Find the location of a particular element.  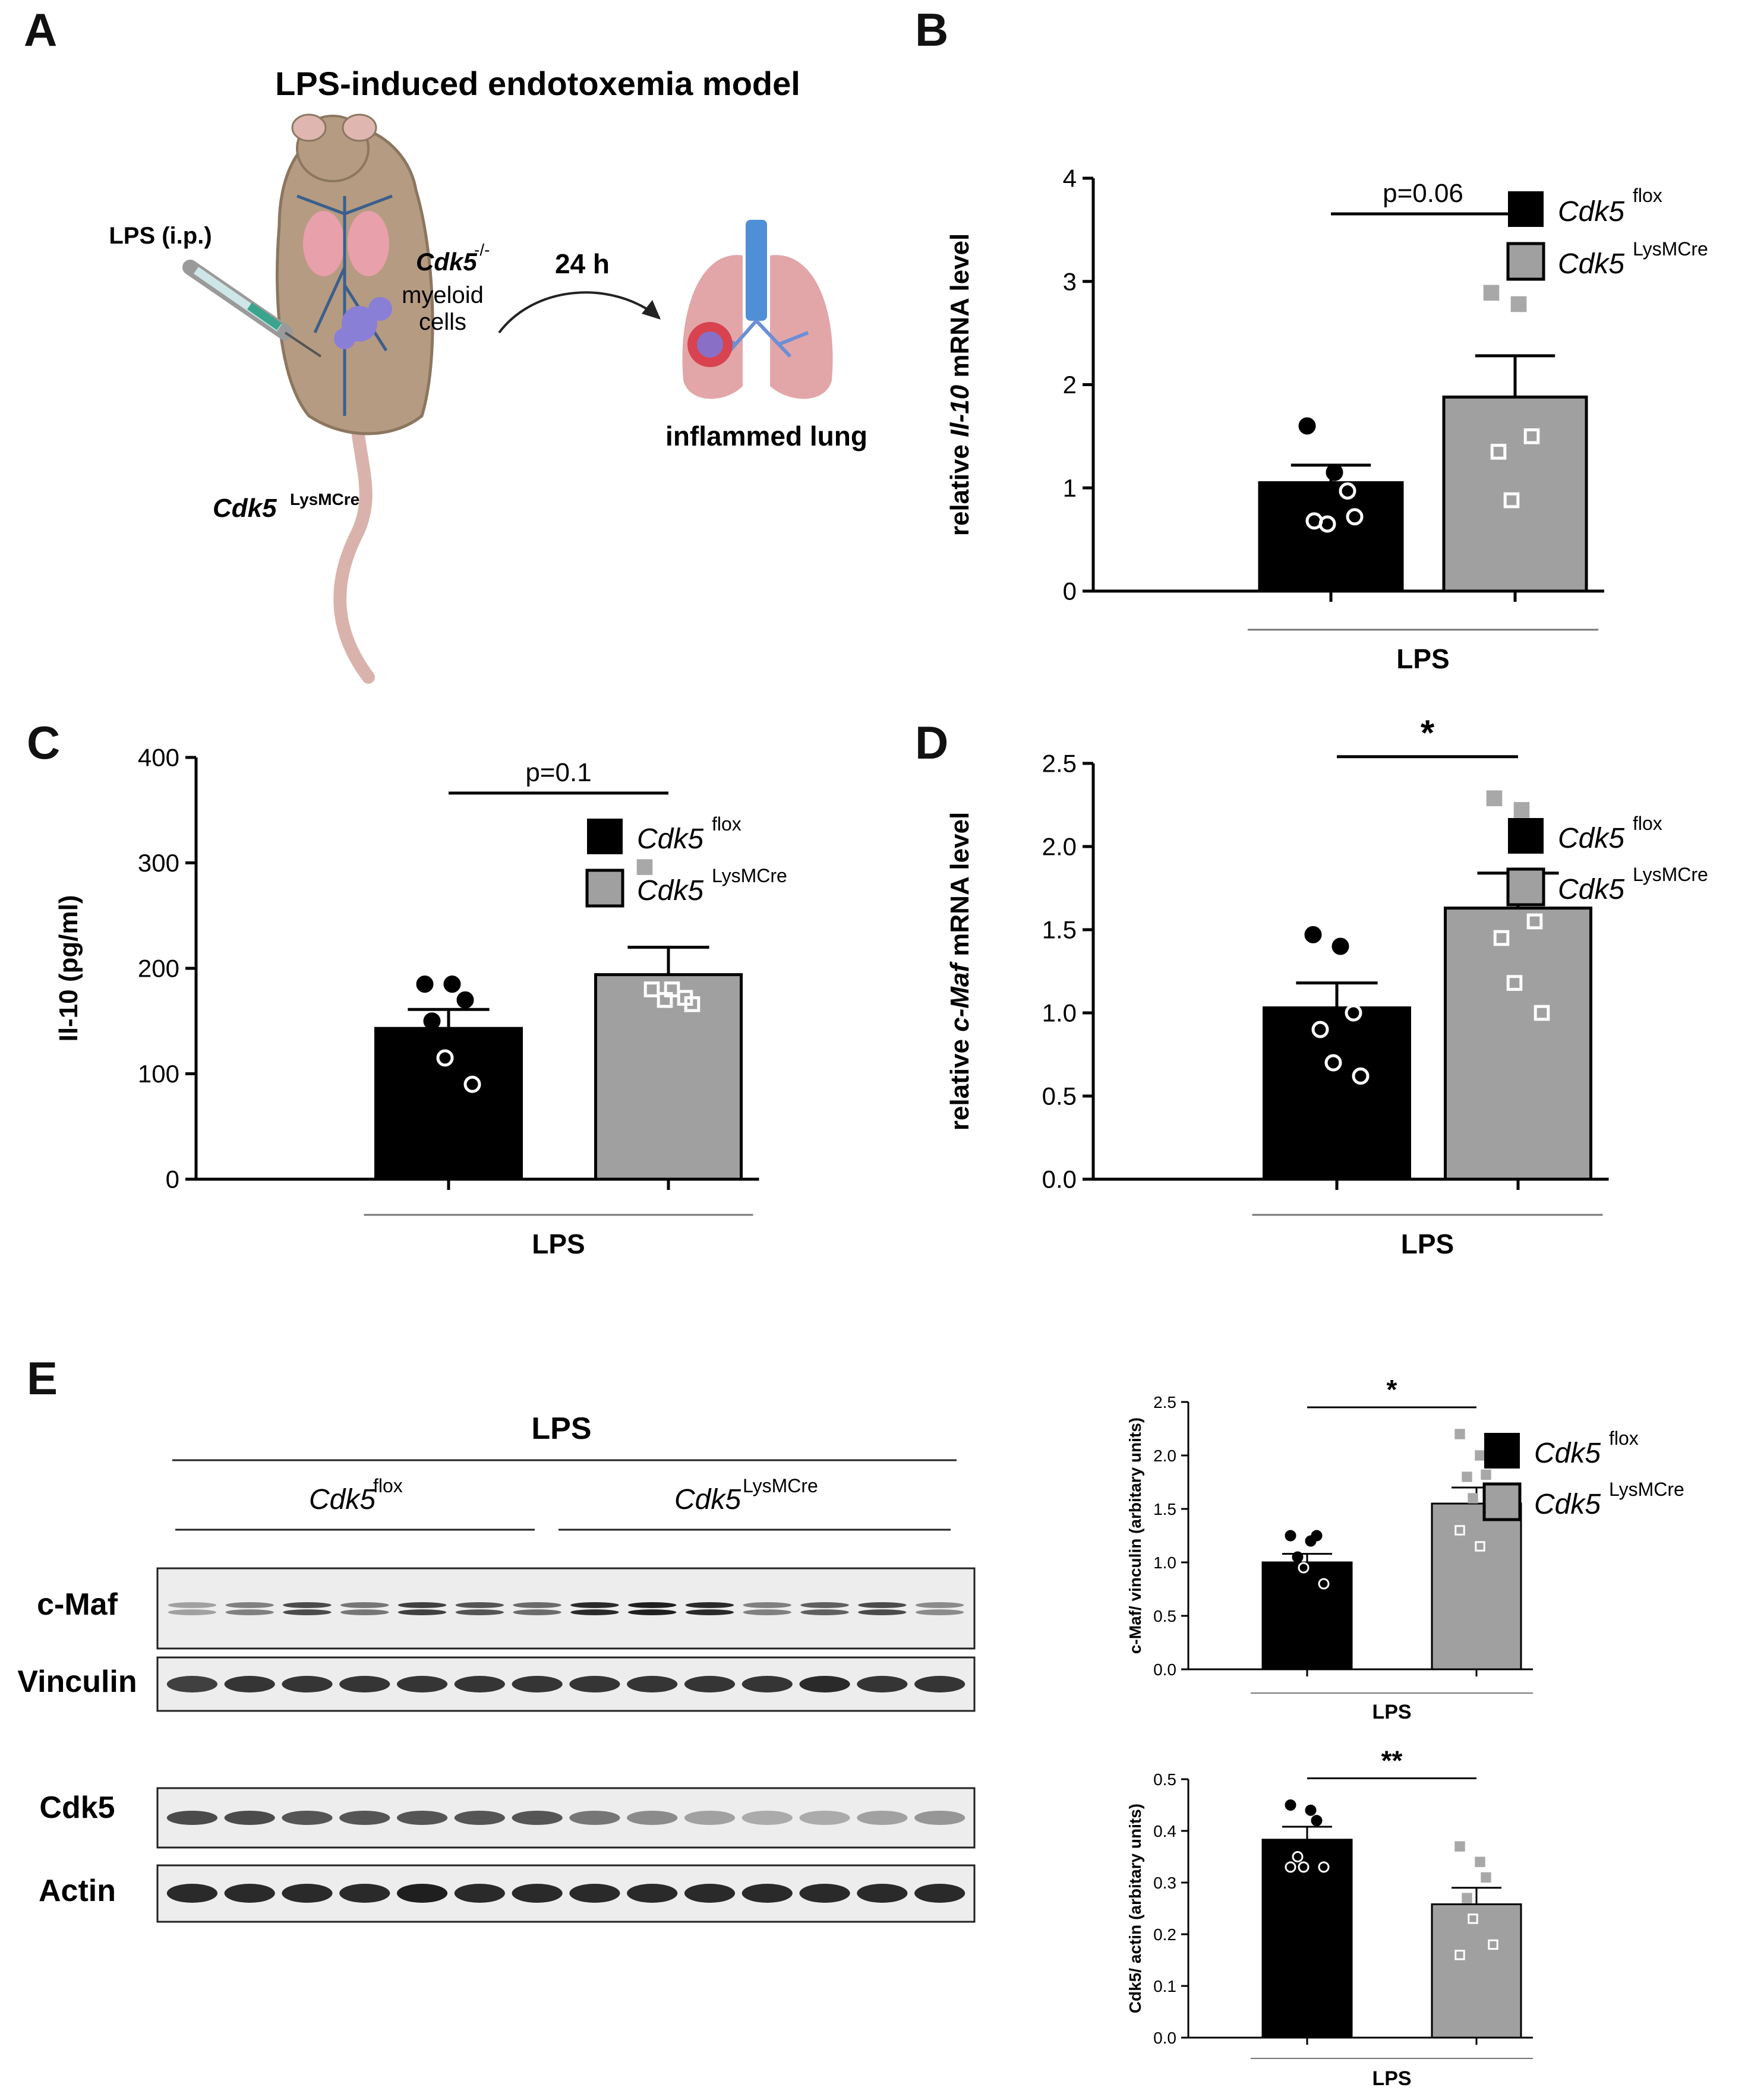

y-axis-label: relative c-Maf mRNA level is located at coordinates (959, 971).